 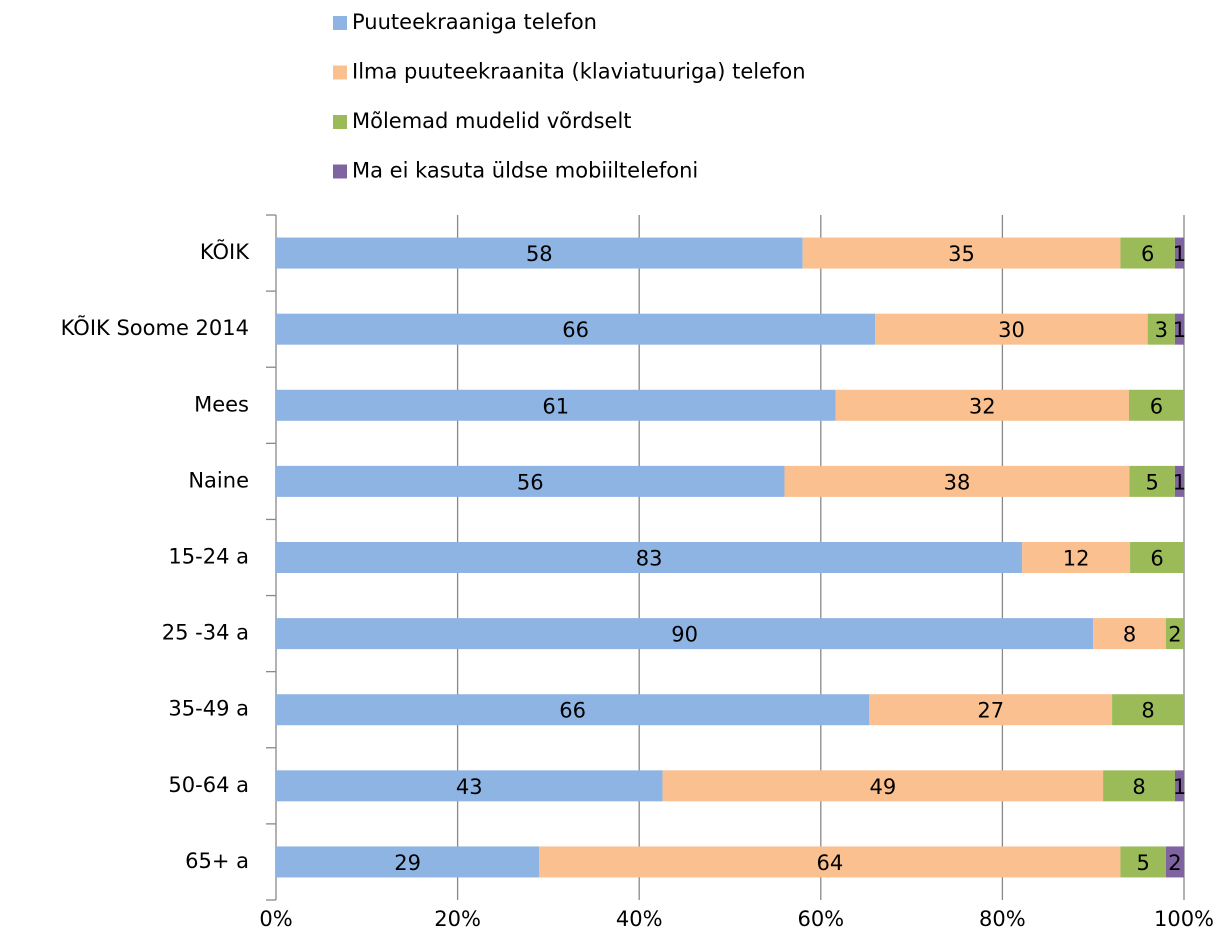 I want to click on x-tick-label: 0%, so click(x=275, y=919).